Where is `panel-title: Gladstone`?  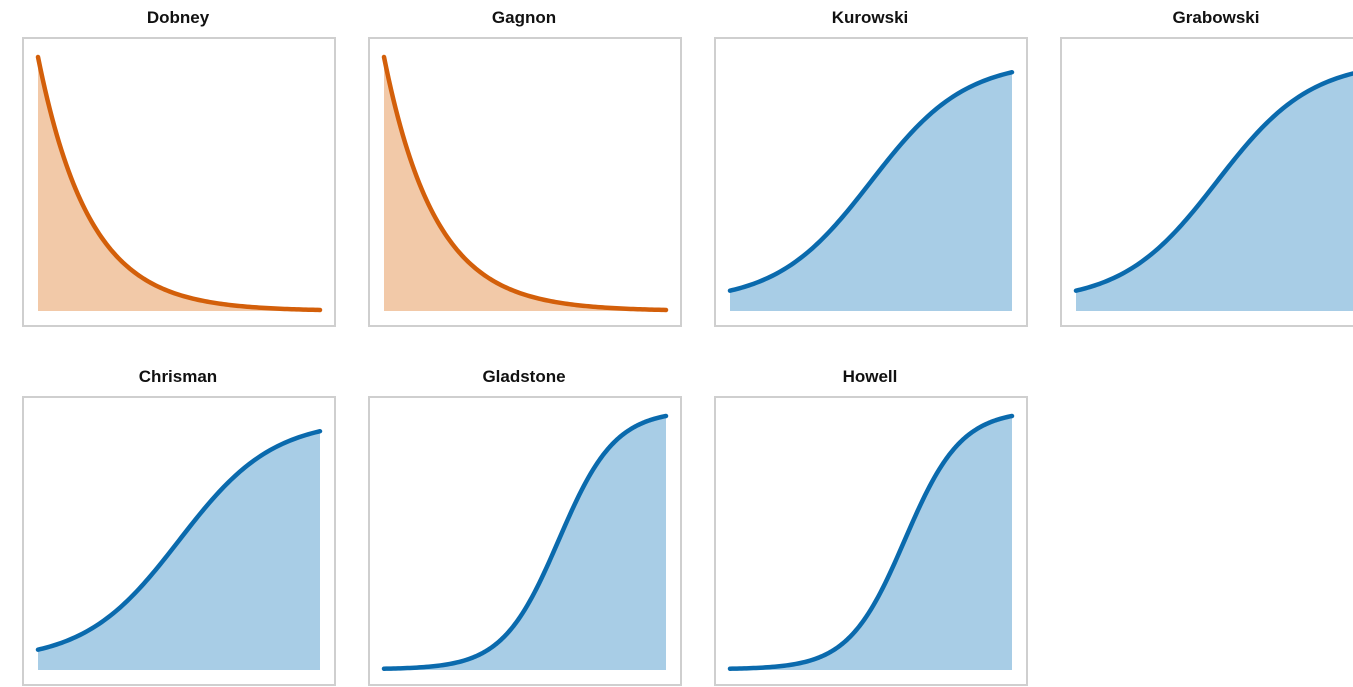
panel-title: Gladstone is located at coordinates (524, 376).